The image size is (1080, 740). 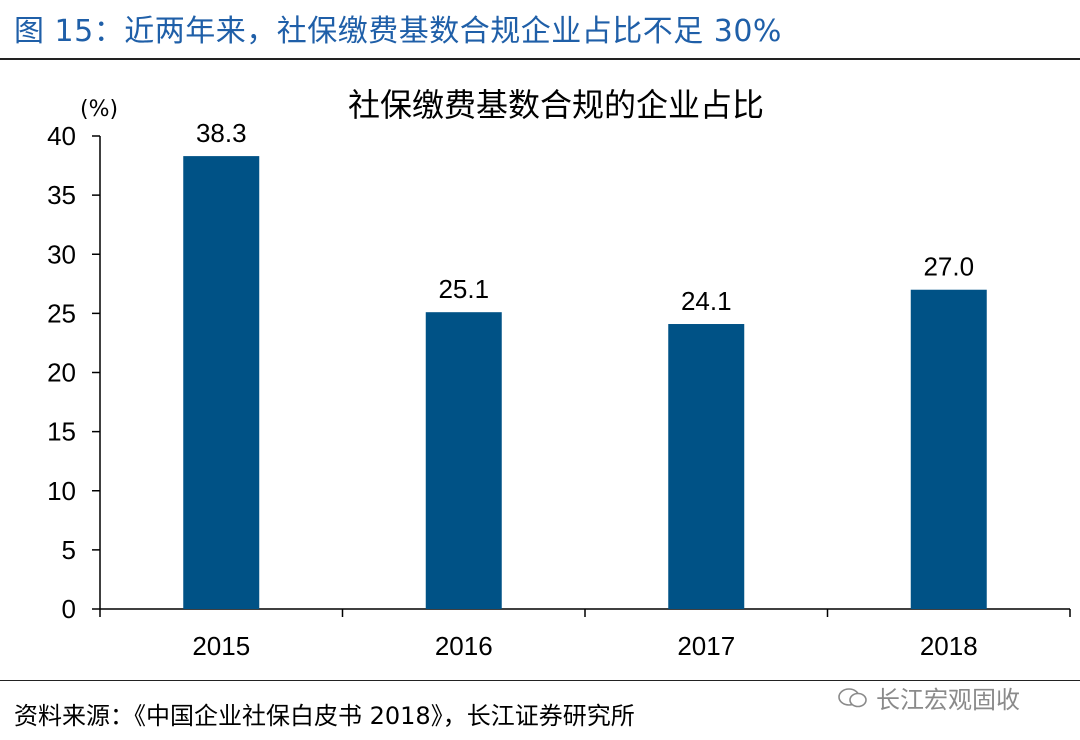 I want to click on y-tick-label: 35, so click(x=61, y=195).